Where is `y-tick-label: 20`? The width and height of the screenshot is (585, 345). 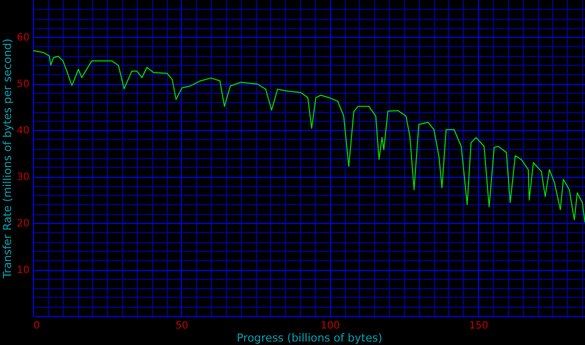 y-tick-label: 20 is located at coordinates (23, 224).